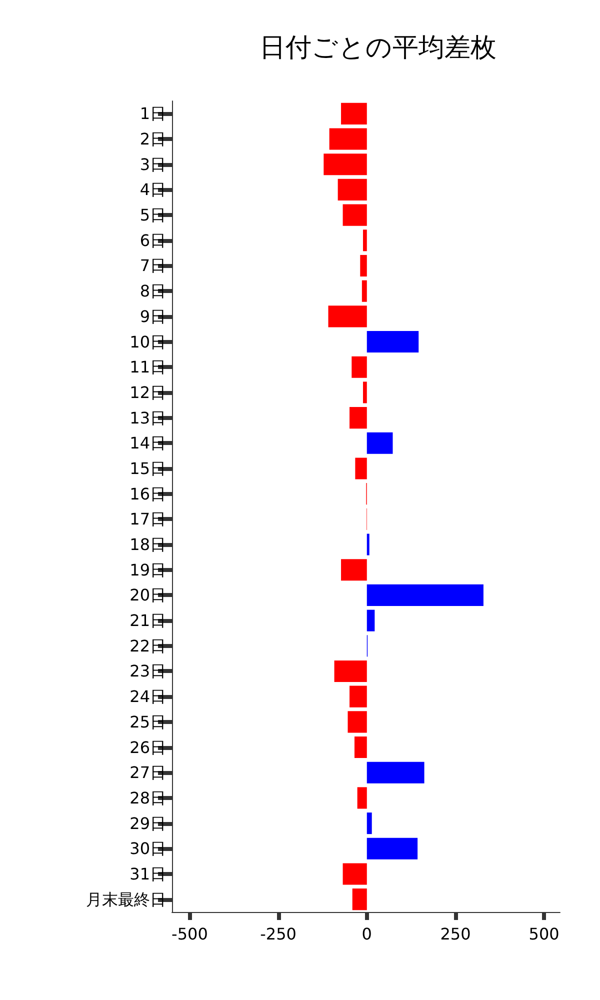 The width and height of the screenshot is (600, 1000). Describe the element at coordinates (148, 544) in the screenshot. I see `y-tick-label: 18日` at that location.